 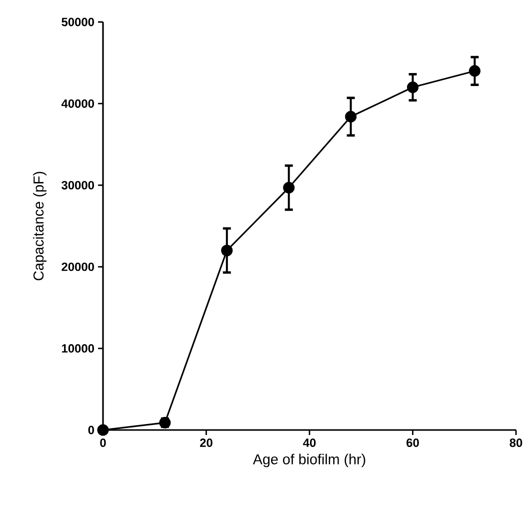 I want to click on x-tick-label: 40, so click(x=309, y=442).